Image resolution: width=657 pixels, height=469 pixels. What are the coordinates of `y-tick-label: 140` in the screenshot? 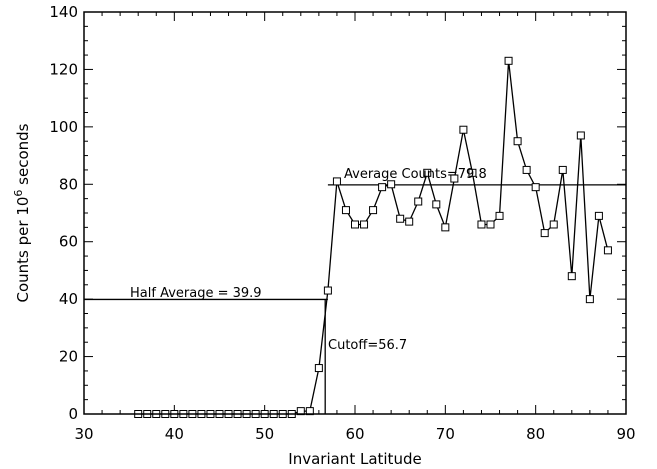 It's located at (63, 12).